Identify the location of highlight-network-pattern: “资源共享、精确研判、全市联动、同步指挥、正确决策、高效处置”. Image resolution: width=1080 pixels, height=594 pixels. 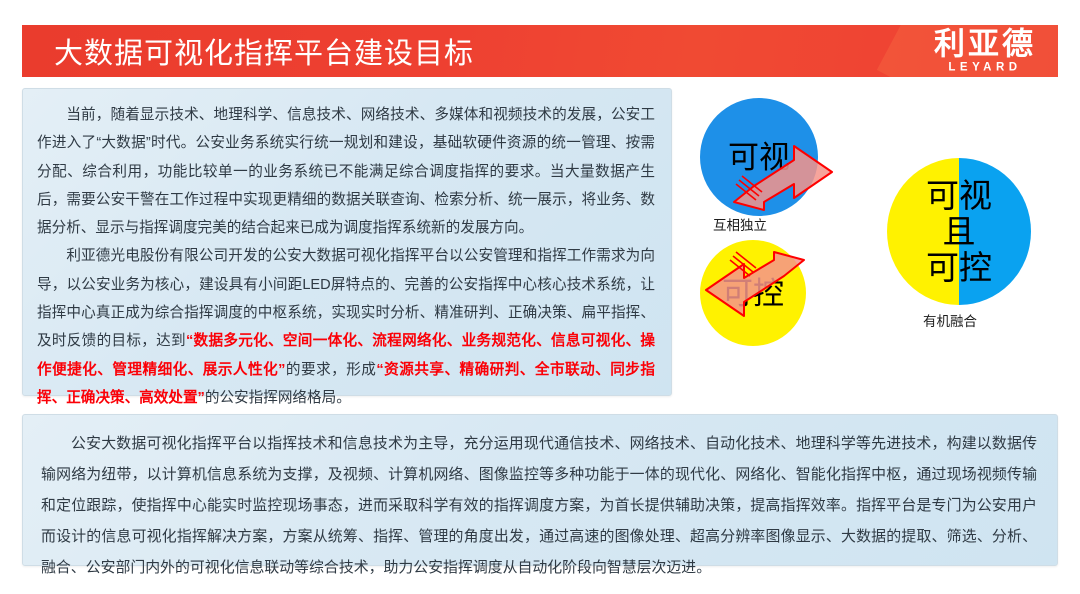
(346, 383).